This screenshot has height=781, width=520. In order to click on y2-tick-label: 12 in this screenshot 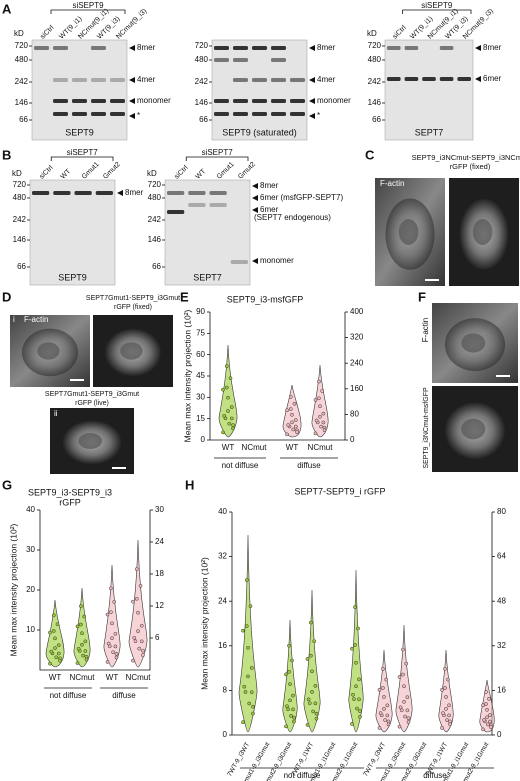, I will do `click(159, 605)`.